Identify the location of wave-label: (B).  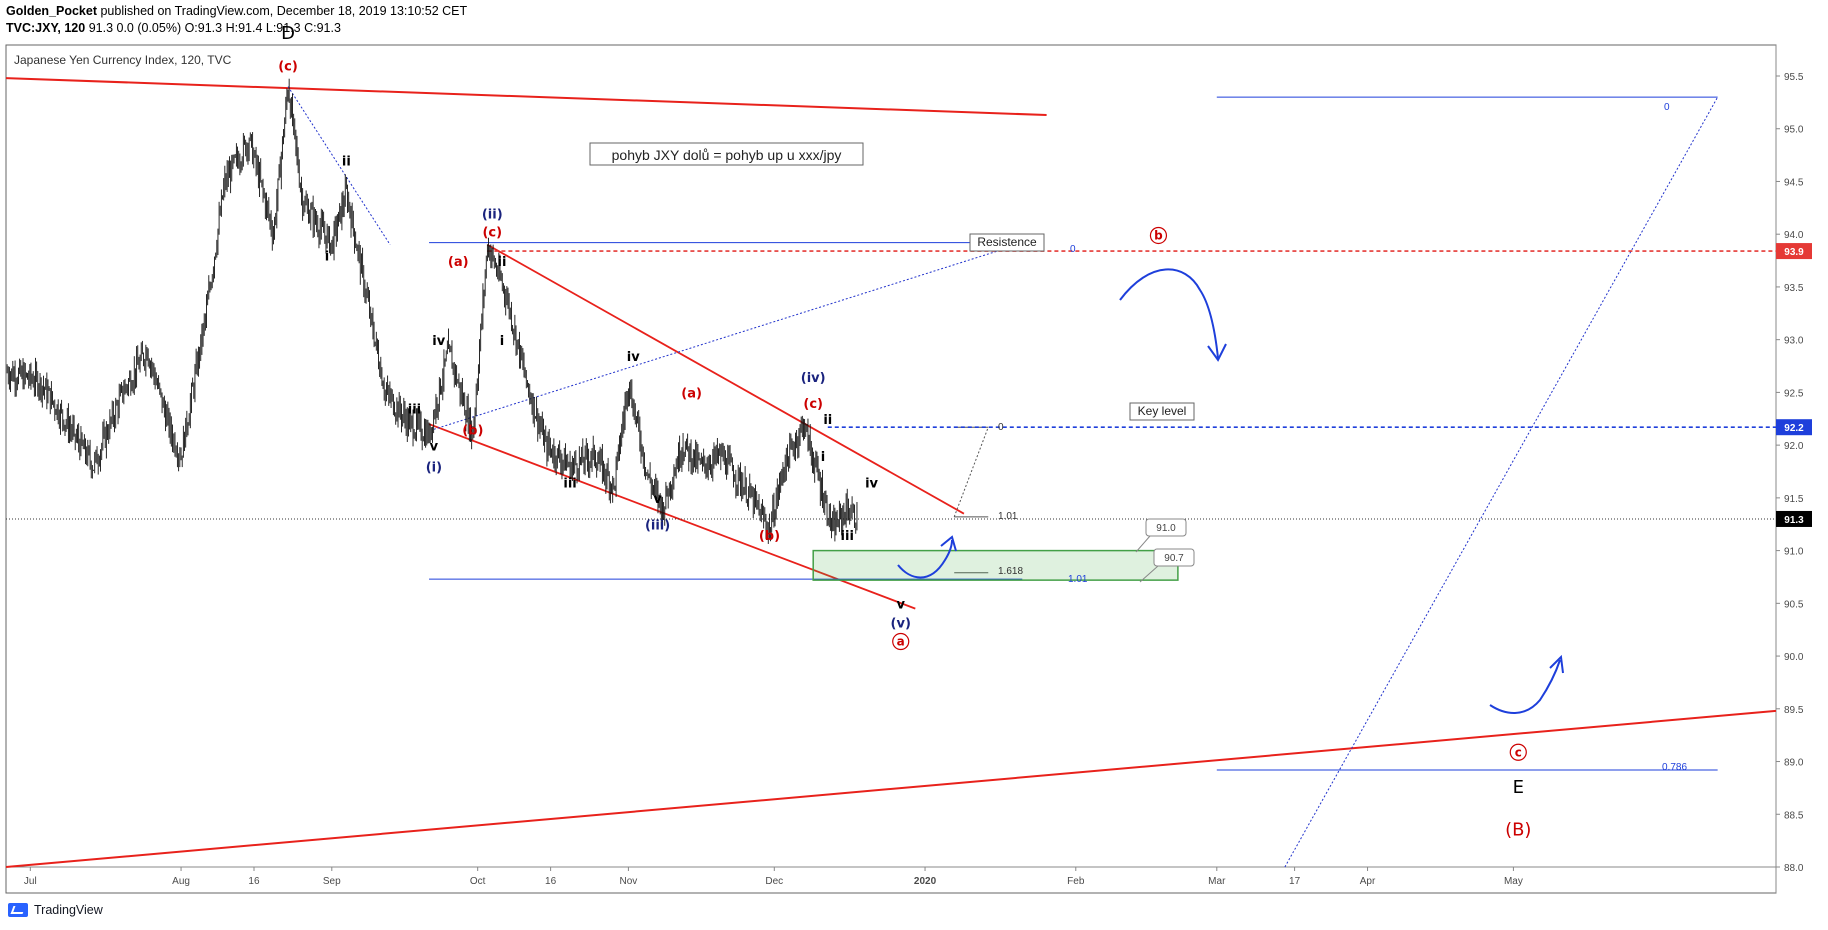
(1518, 829).